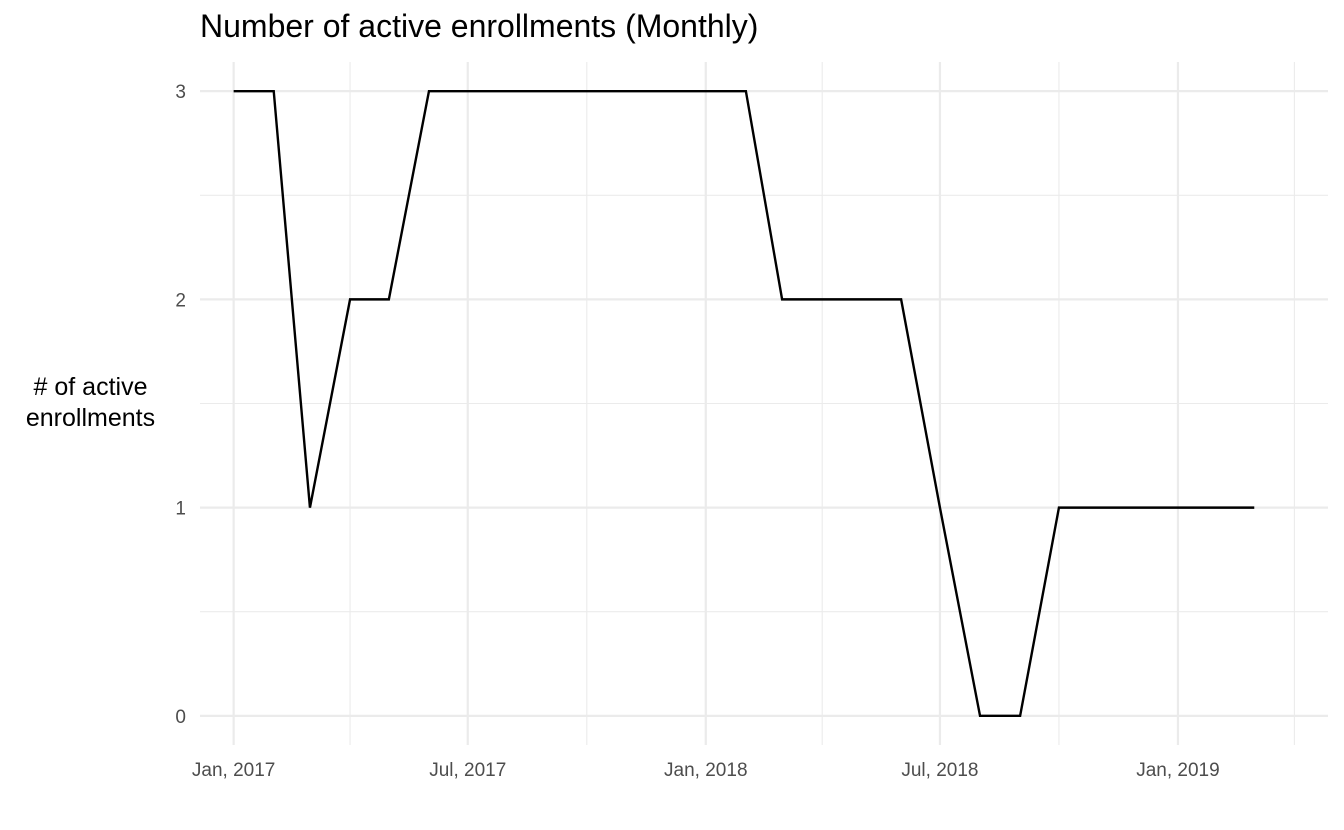  What do you see at coordinates (90, 418) in the screenshot?
I see `y-axis-title-line-2: enrollments` at bounding box center [90, 418].